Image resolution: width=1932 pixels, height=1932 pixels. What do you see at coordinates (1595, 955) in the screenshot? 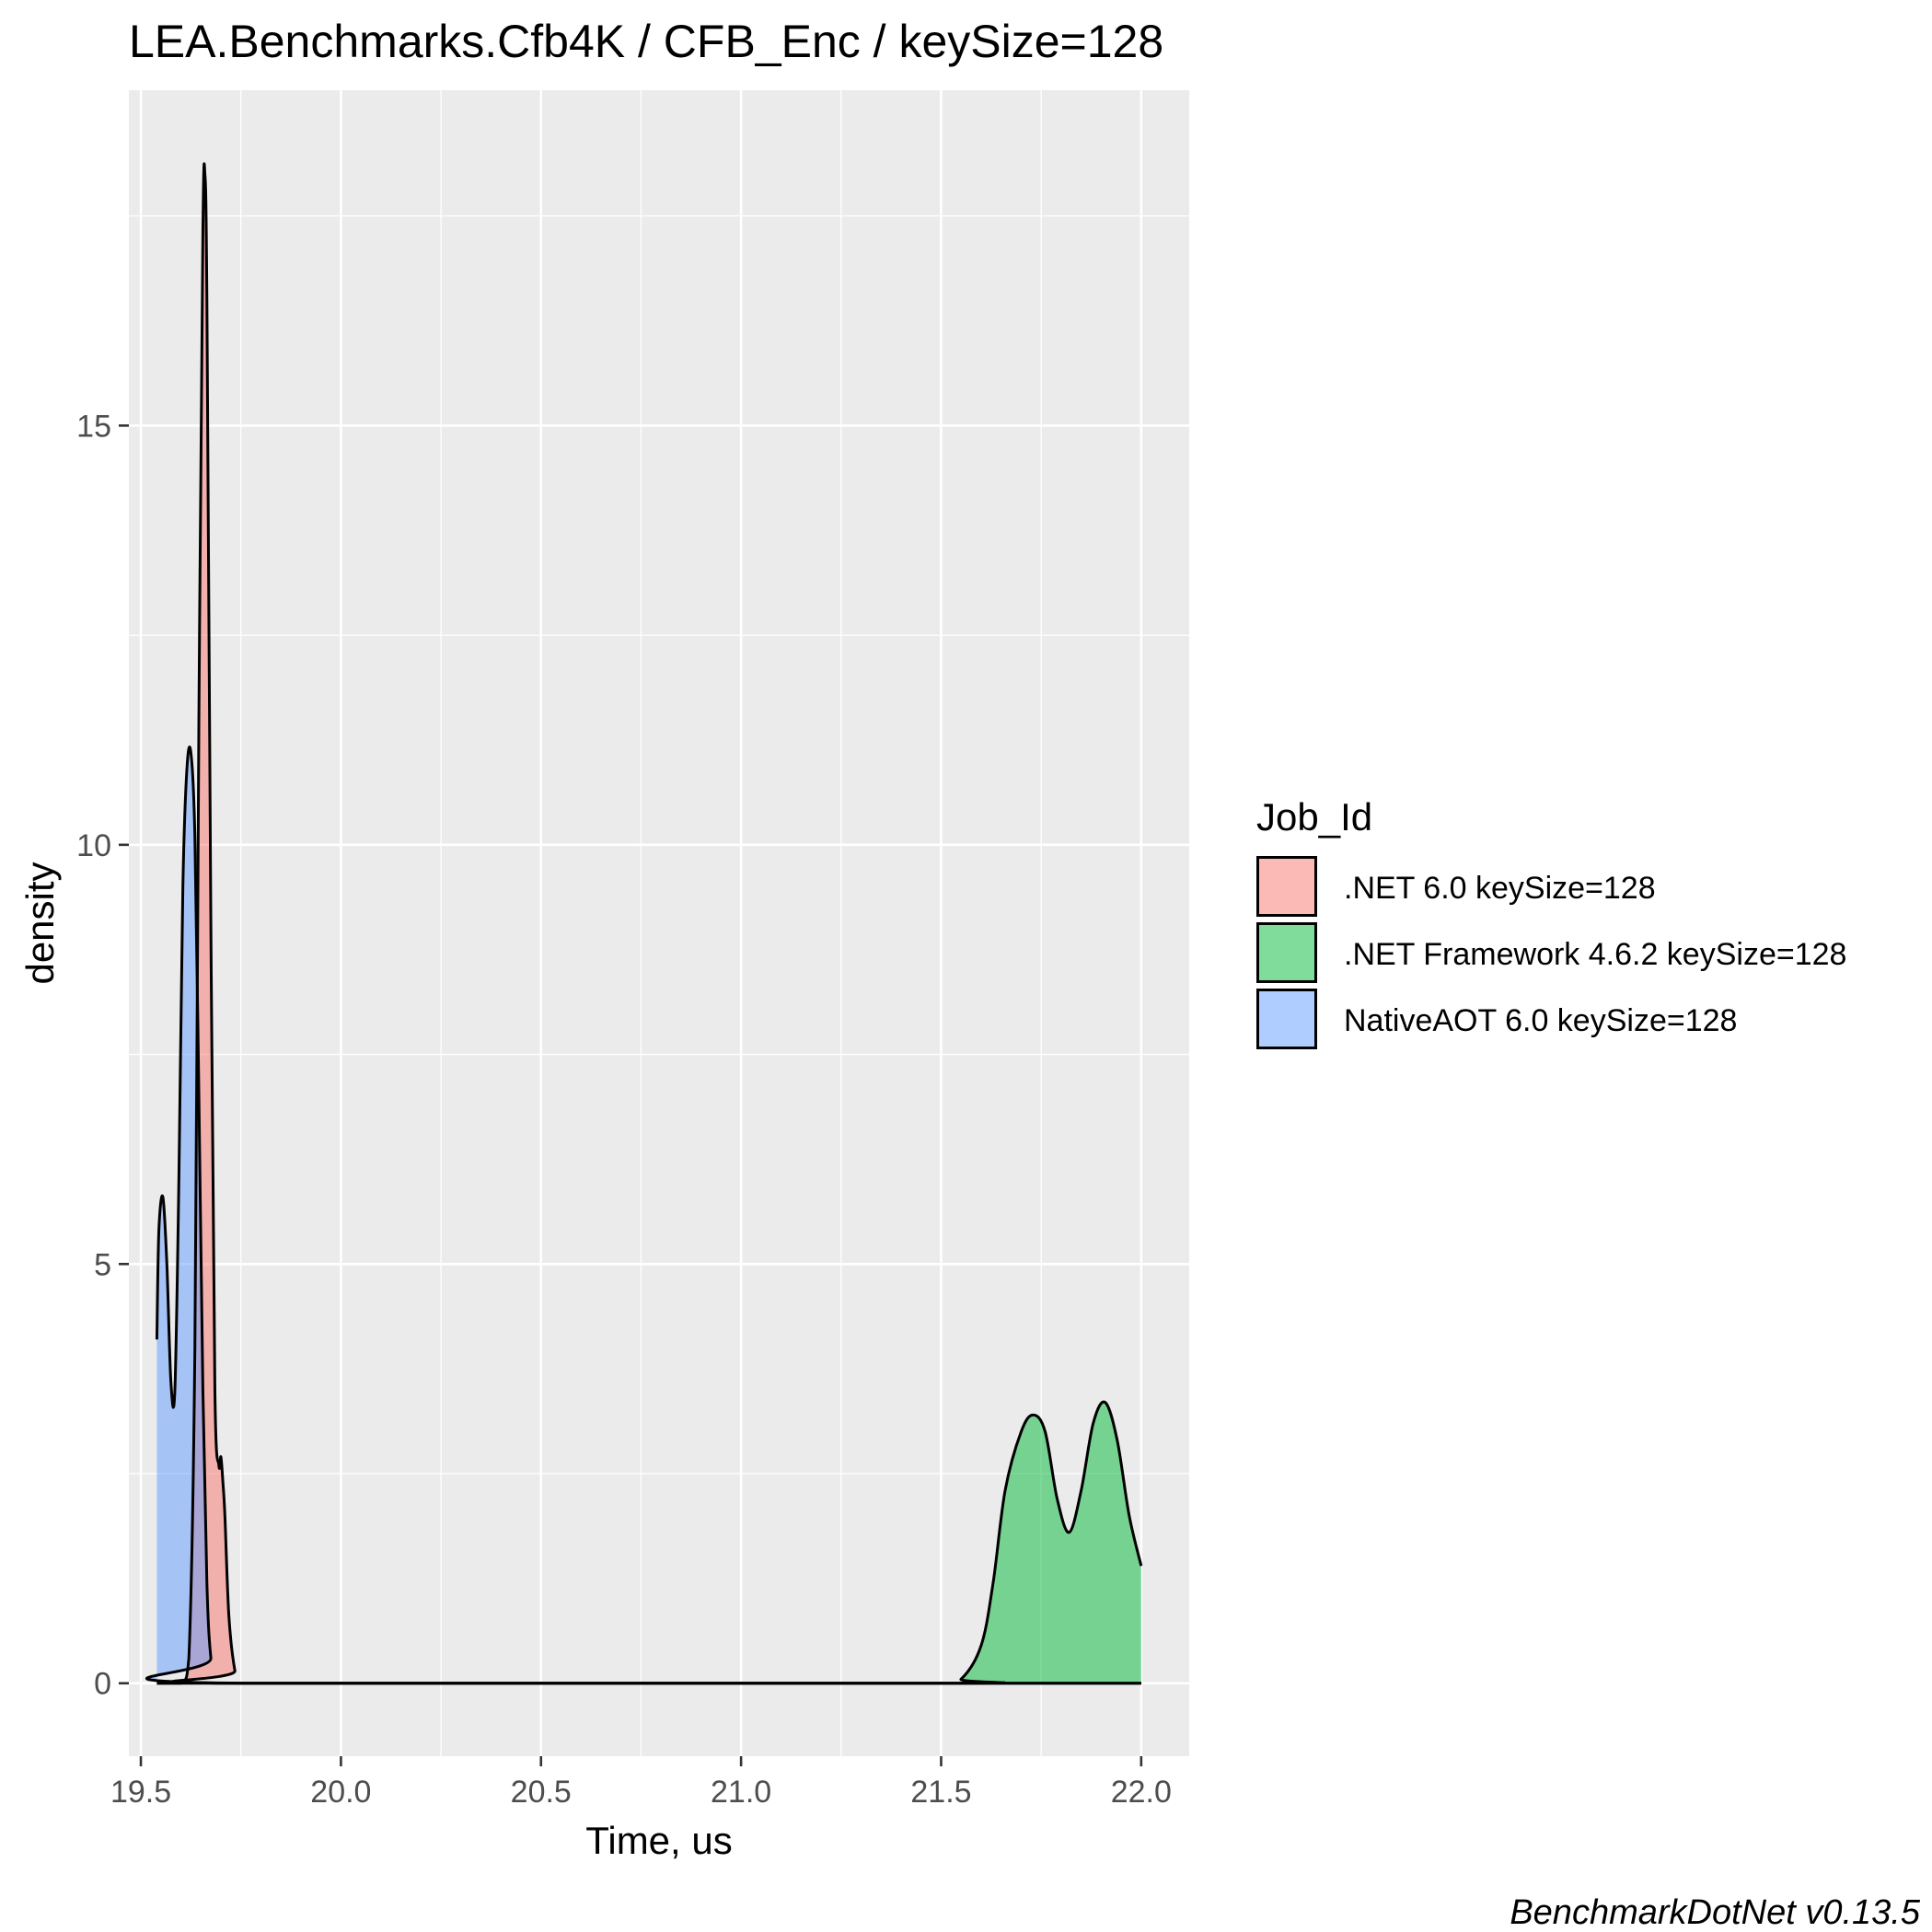
I see `legend-label: .NET Framework 4.6.2 keySize=128` at bounding box center [1595, 955].